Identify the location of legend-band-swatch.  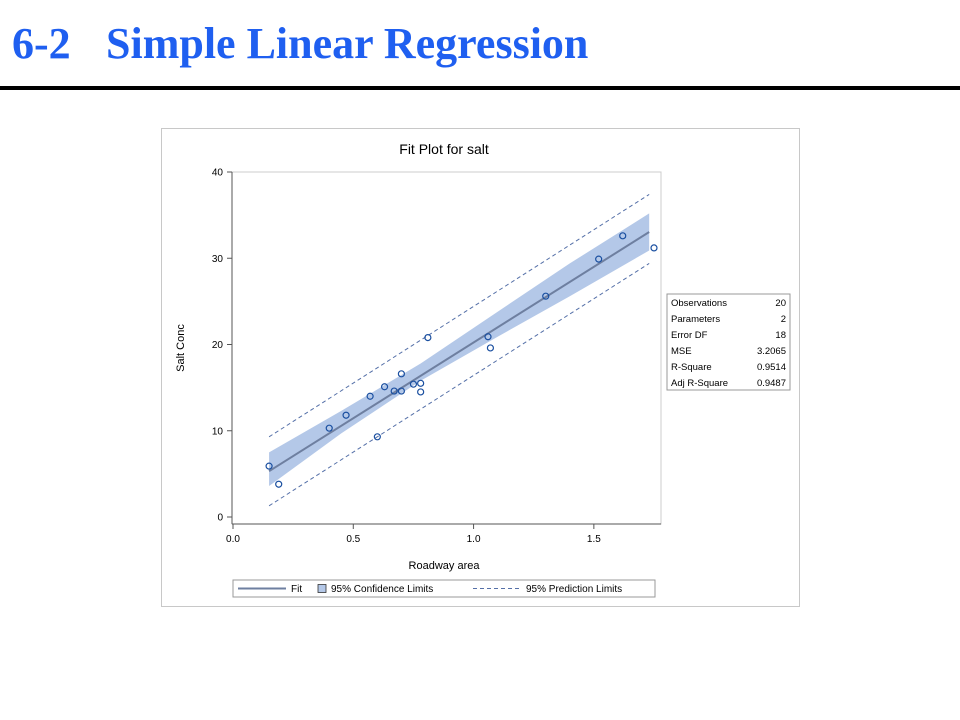
(322, 588).